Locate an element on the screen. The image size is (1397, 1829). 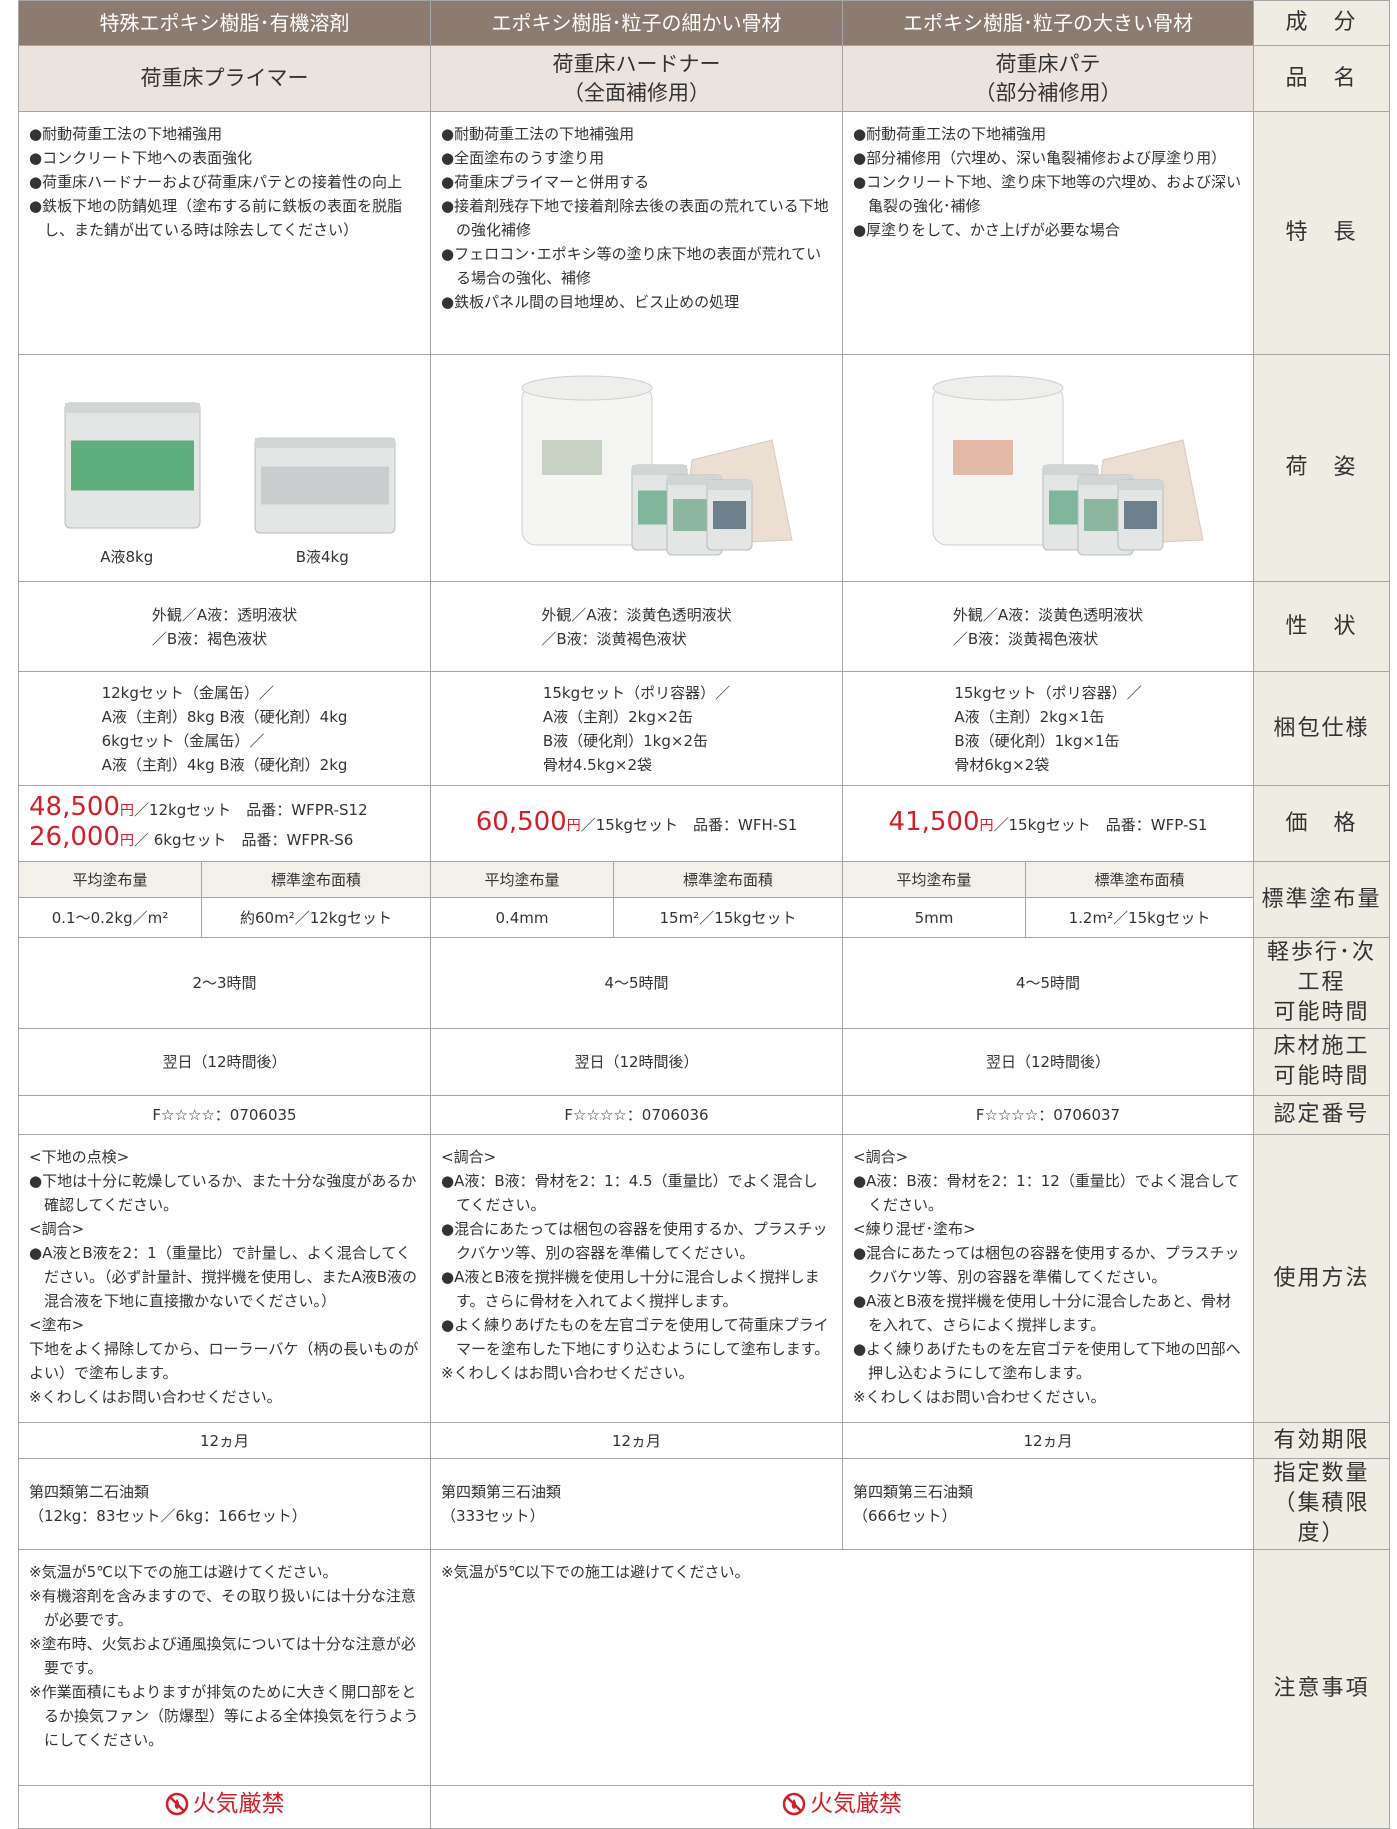
table-cell: エポキシ樹脂･粒子の大きい骨材 is located at coordinates (1048, 23).